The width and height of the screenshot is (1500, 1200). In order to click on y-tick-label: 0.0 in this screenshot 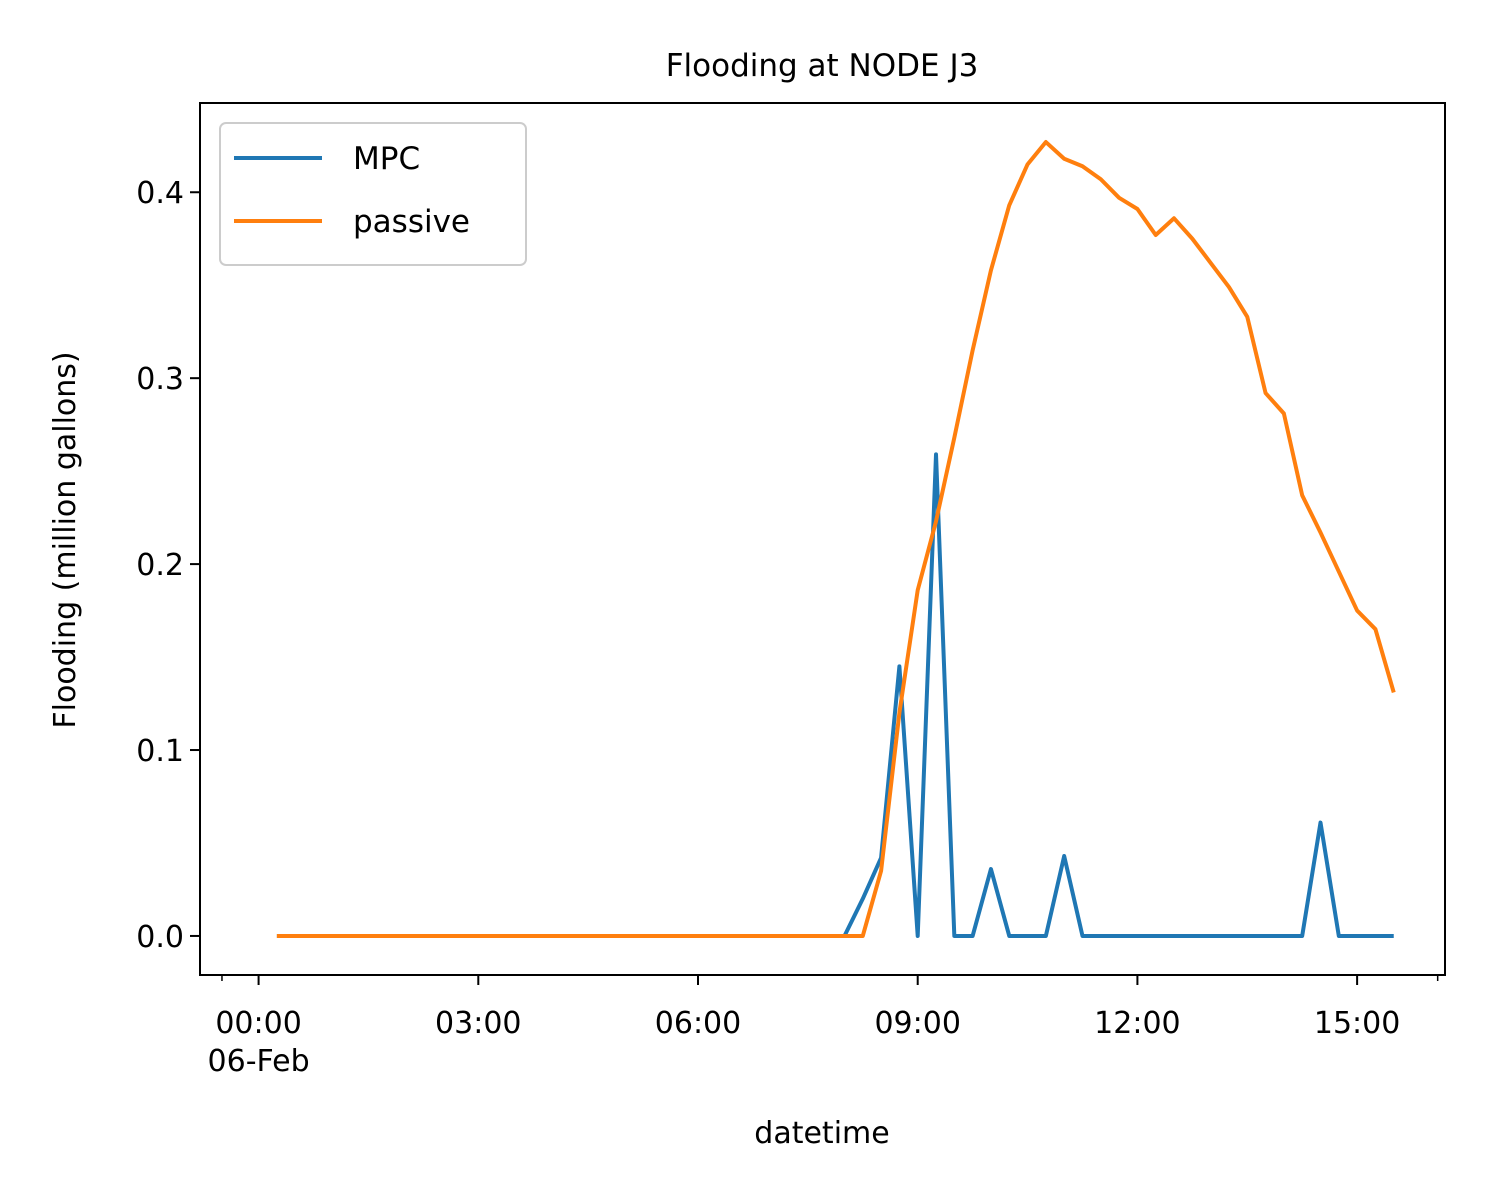, I will do `click(160, 937)`.